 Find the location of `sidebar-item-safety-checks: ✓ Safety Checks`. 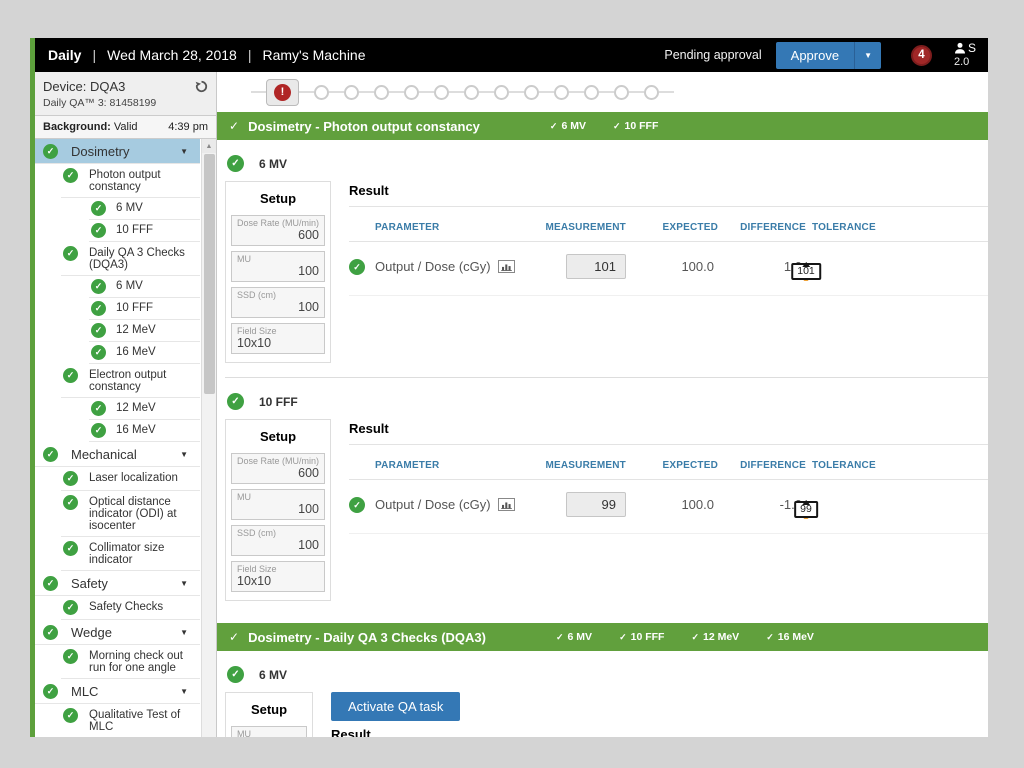

sidebar-item-safety-checks: ✓ Safety Checks is located at coordinates (130, 608).